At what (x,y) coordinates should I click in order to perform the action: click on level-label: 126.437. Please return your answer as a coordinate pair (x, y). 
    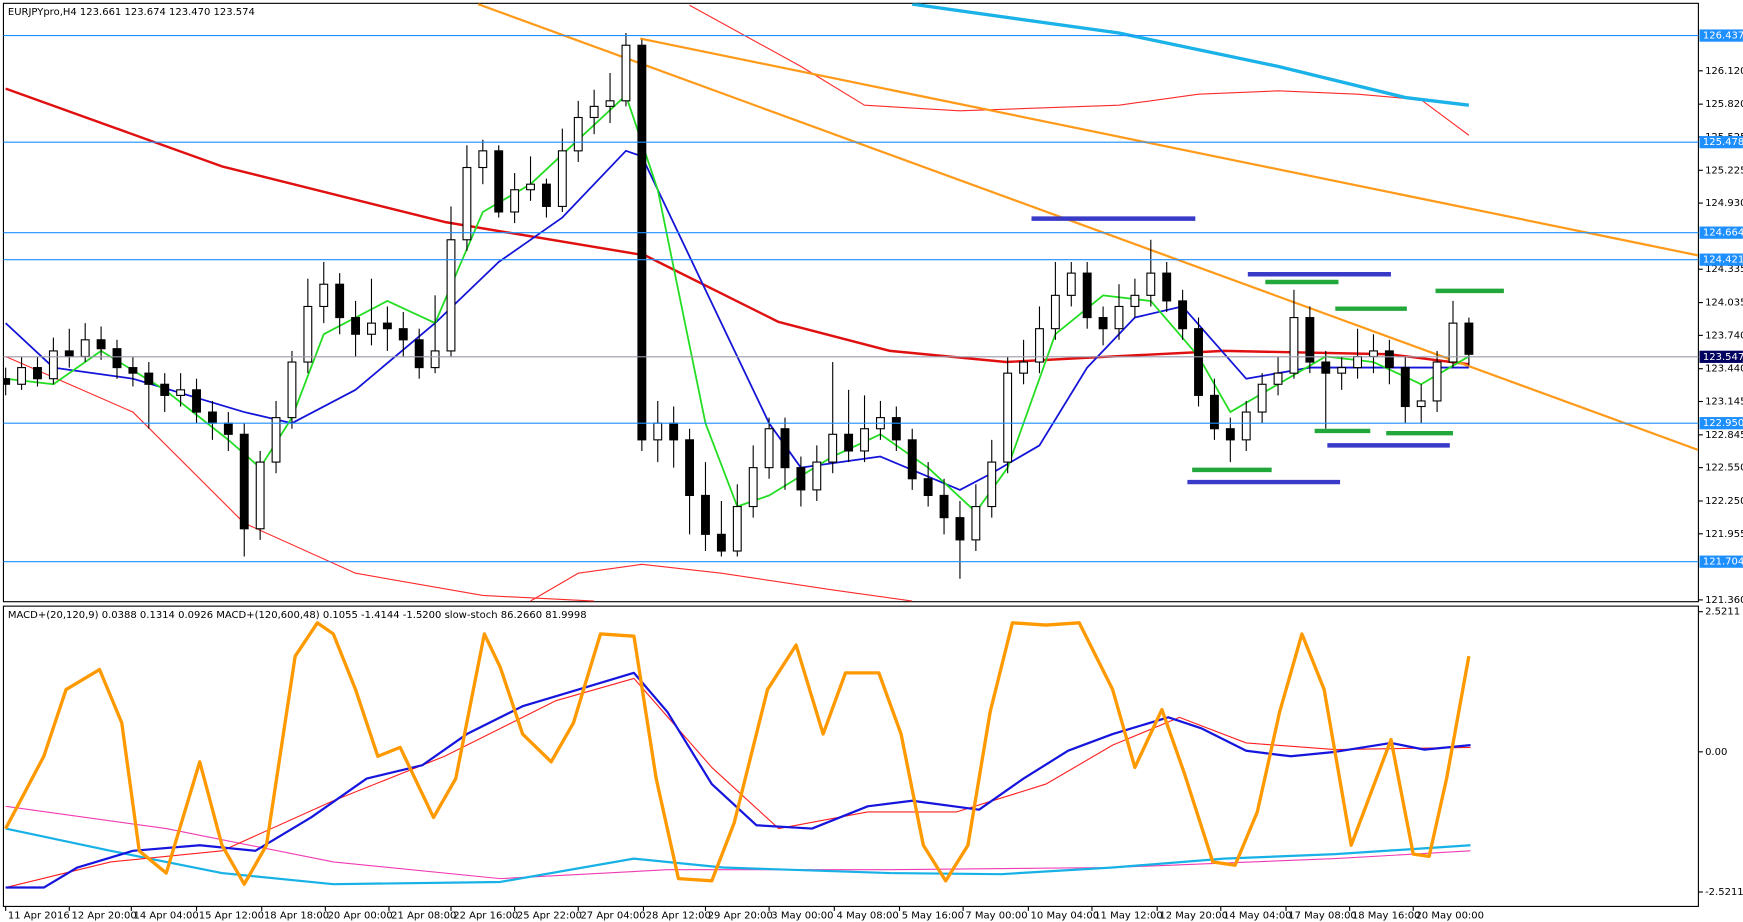
    Looking at the image, I should click on (1723, 36).